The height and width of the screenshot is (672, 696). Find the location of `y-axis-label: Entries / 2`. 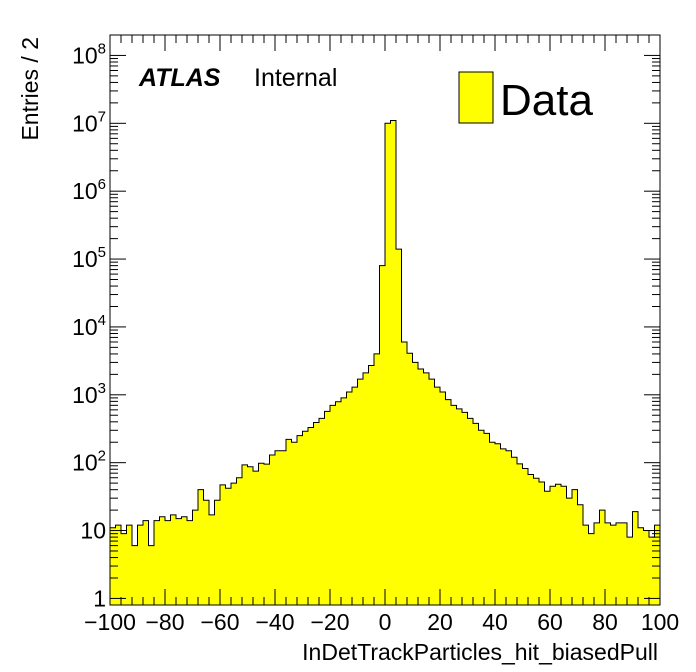

y-axis-label: Entries / 2 is located at coordinates (30, 89).